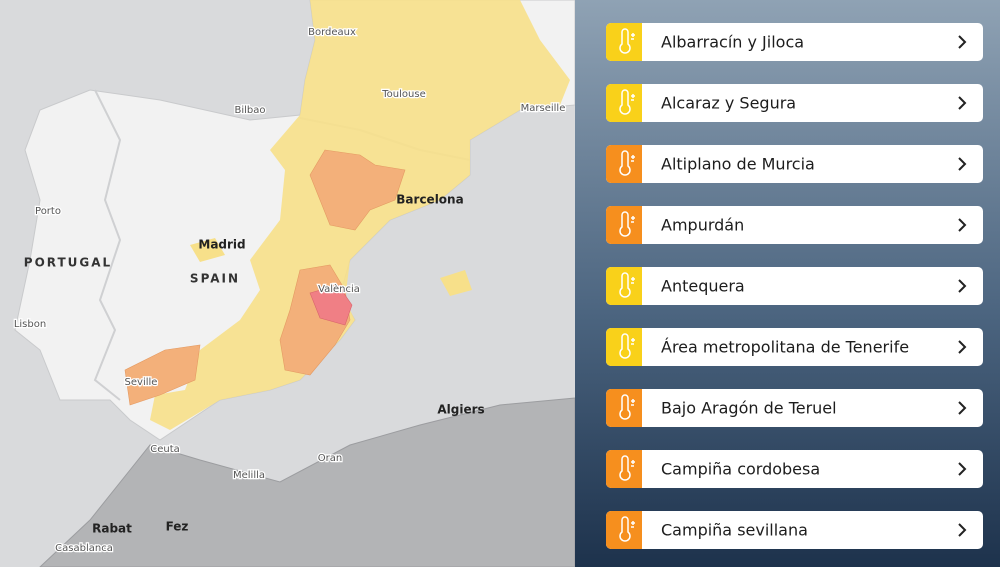 The height and width of the screenshot is (567, 1000). I want to click on alert-item: Ampurdán, so click(794, 225).